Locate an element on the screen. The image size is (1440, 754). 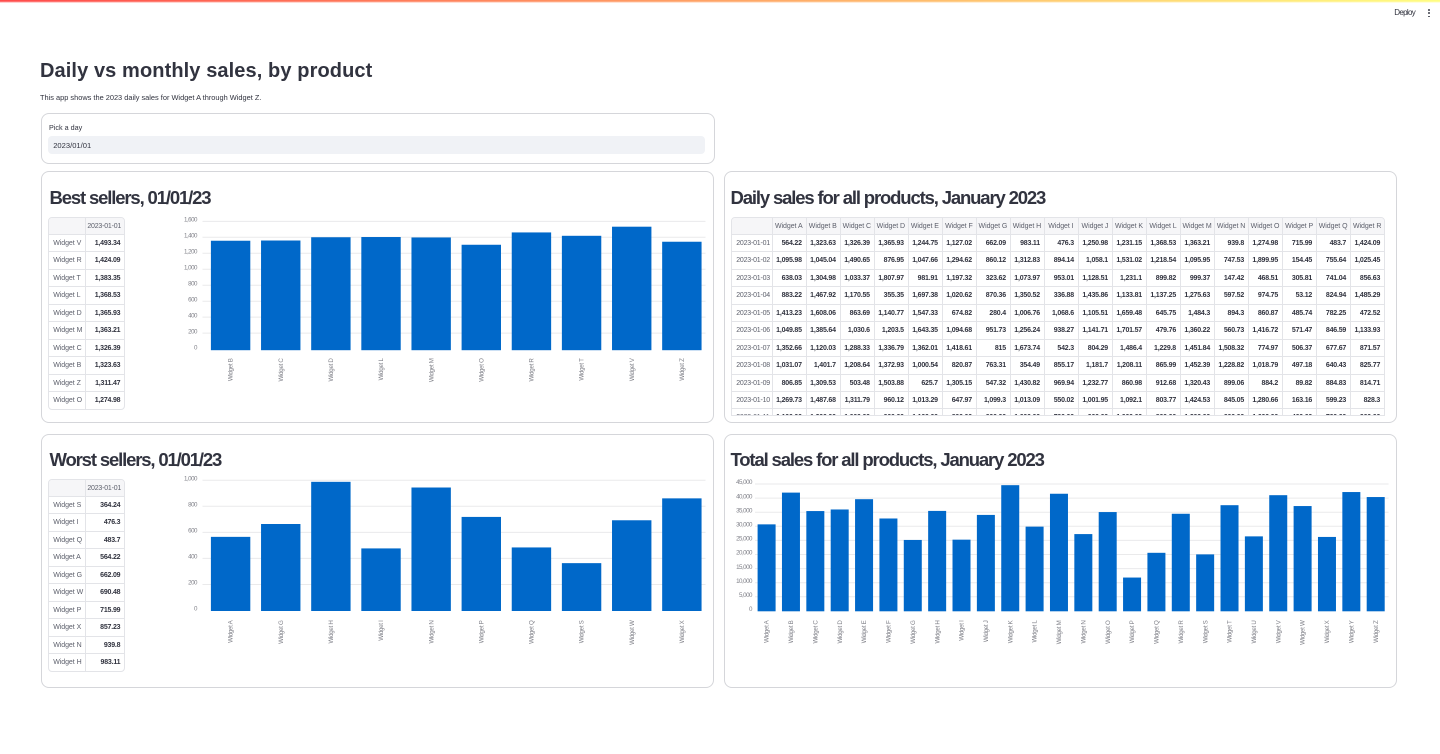
svg-text: 20,000 is located at coordinates (744, 553).